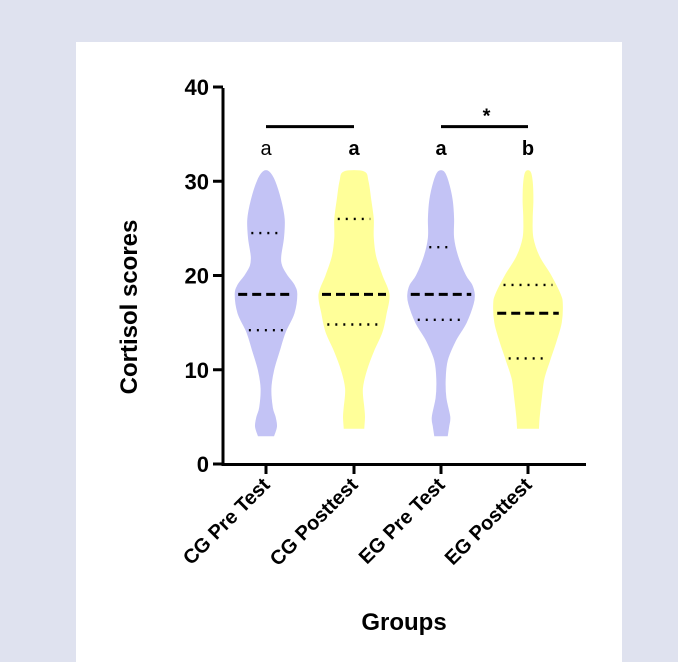 This screenshot has height=662, width=678. I want to click on violin-eg-posttest, so click(528, 299).